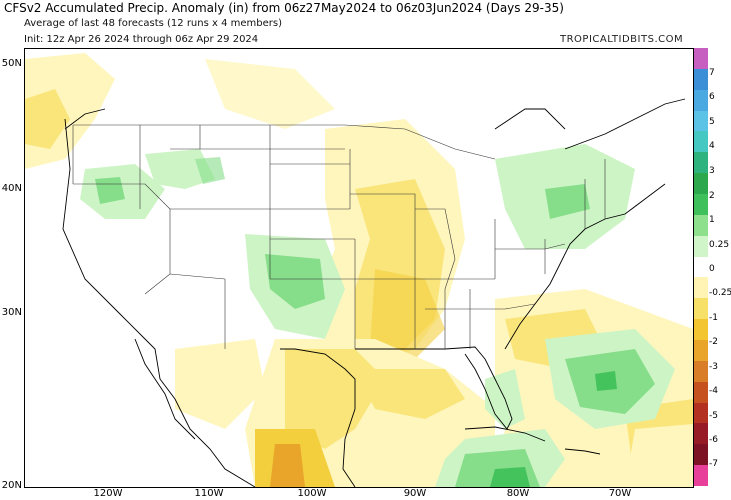 Image resolution: width=731 pixels, height=500 pixels. What do you see at coordinates (11, 312) in the screenshot?
I see `lat-label-30n: 30N` at bounding box center [11, 312].